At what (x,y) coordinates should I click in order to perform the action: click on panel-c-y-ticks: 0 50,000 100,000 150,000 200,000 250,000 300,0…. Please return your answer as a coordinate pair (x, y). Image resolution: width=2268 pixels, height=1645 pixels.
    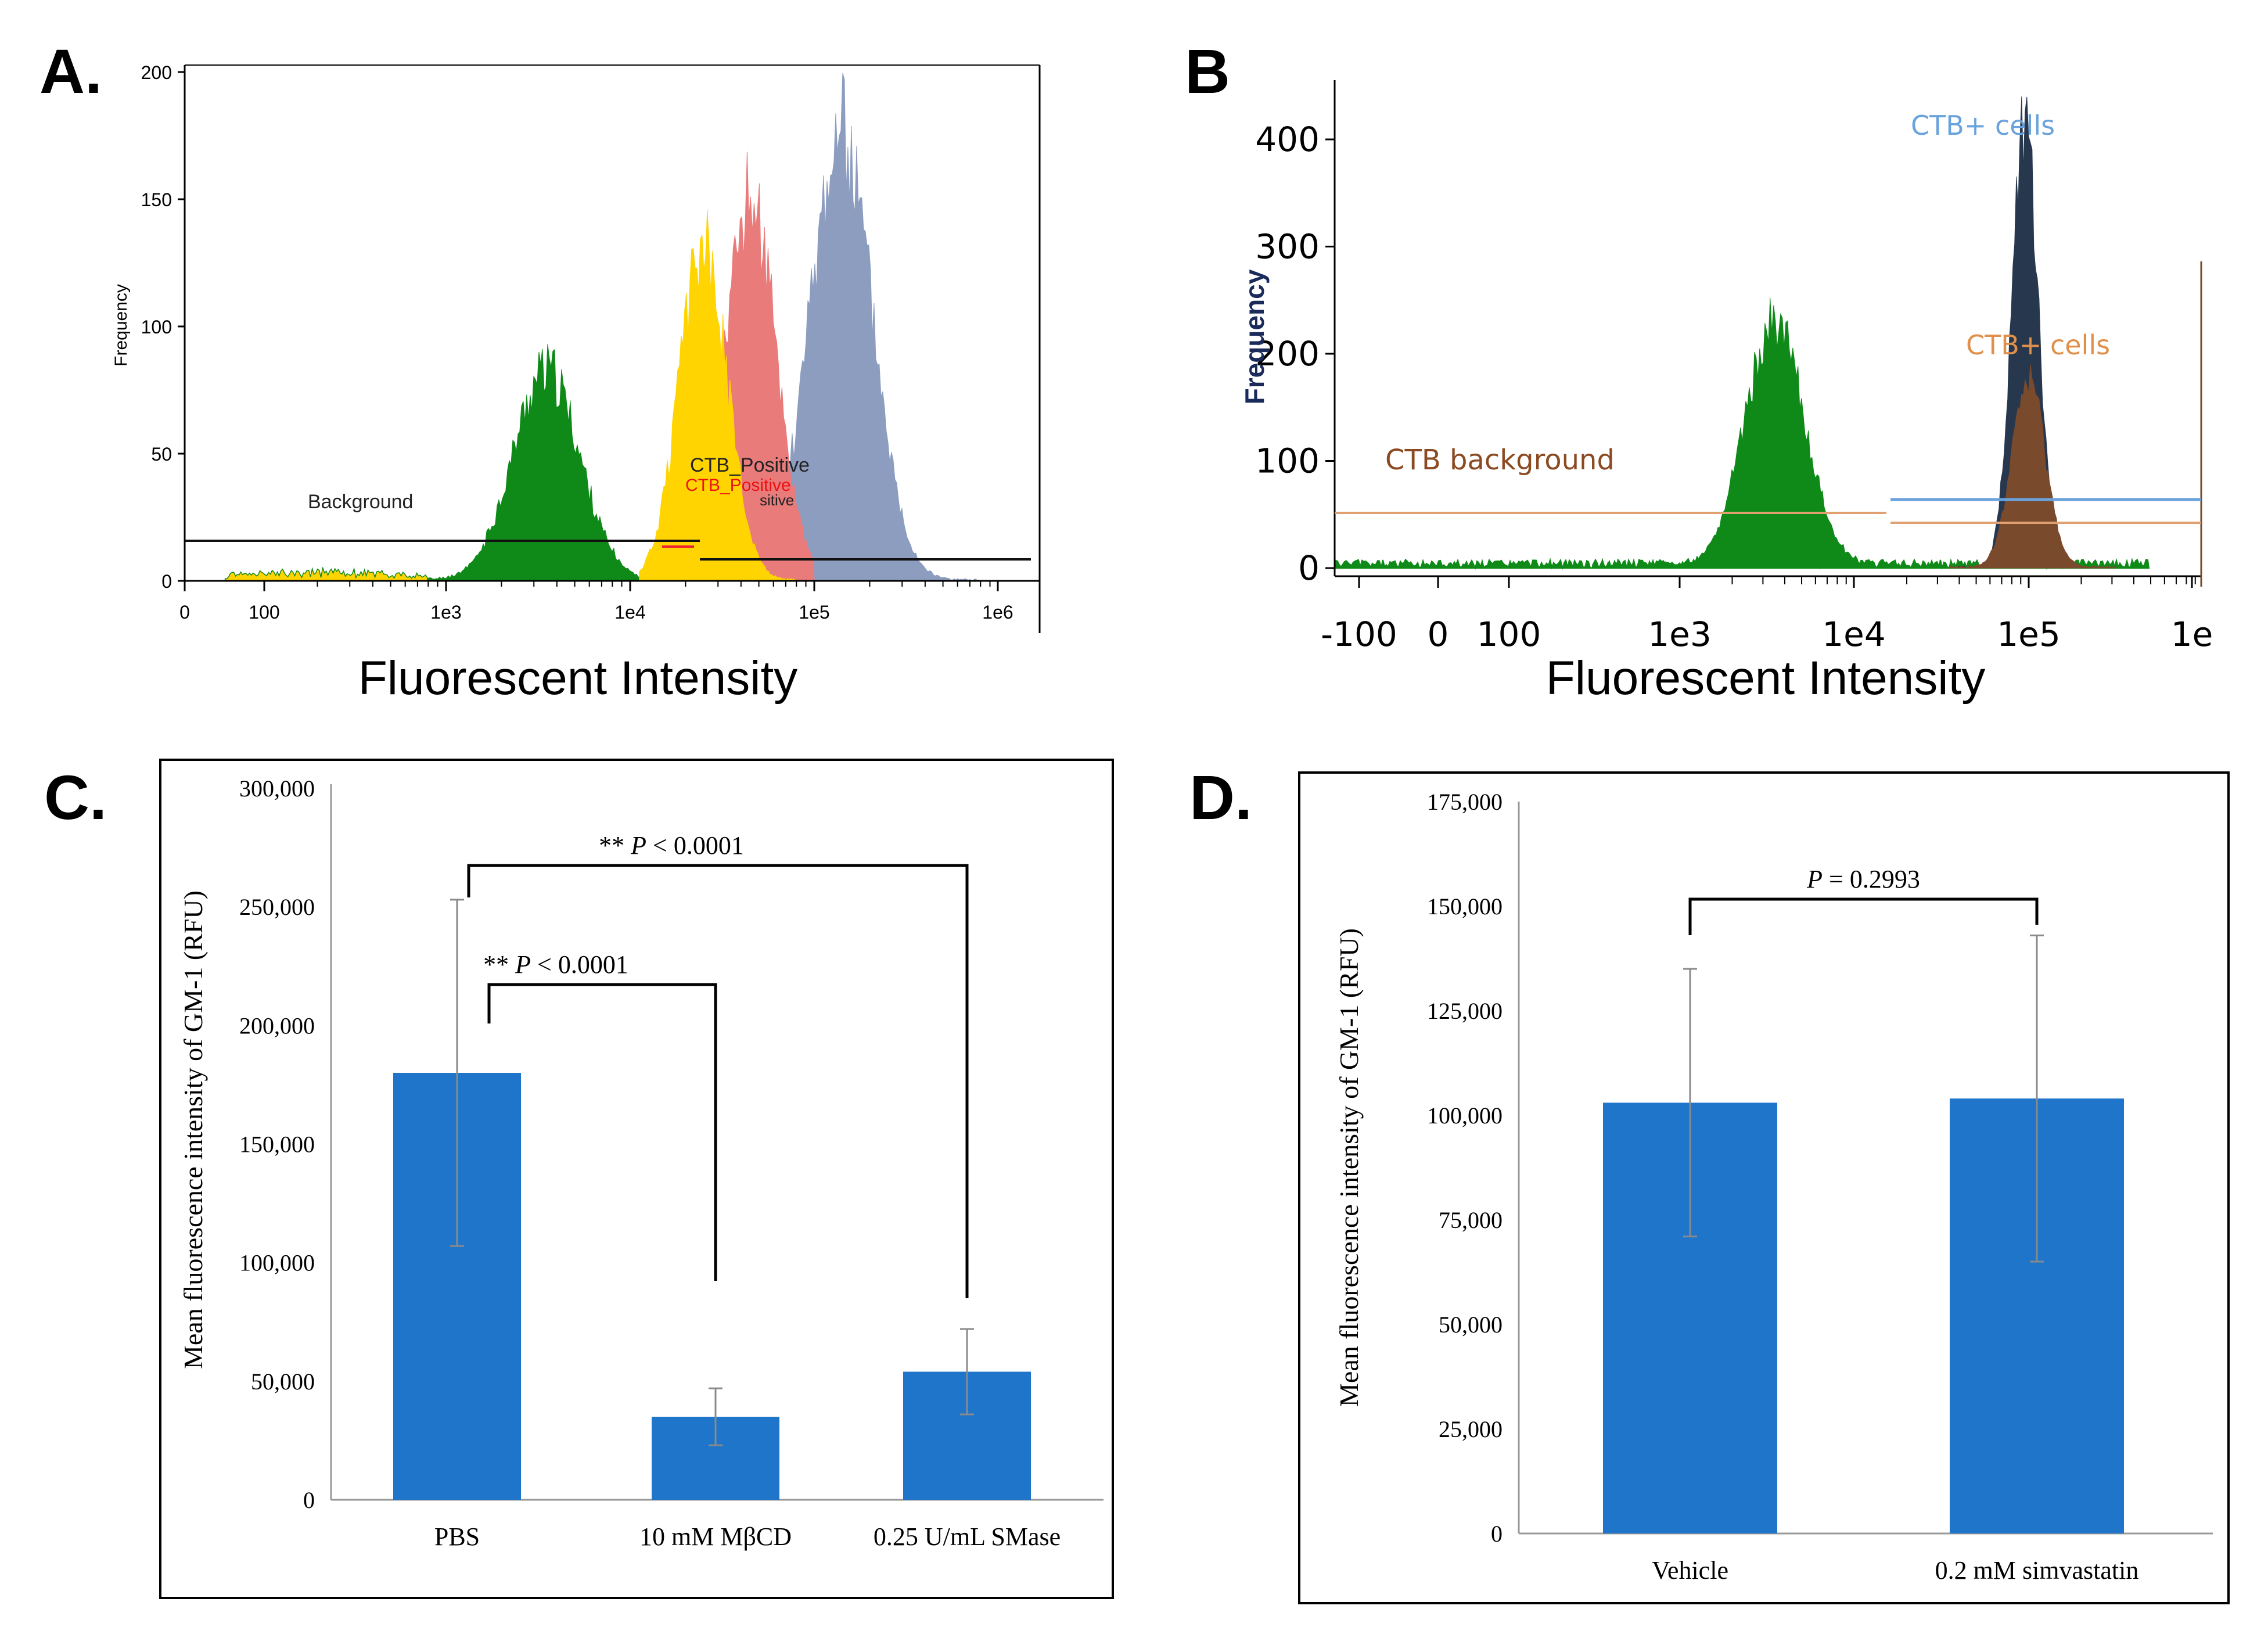
    Looking at the image, I should click on (277, 1144).